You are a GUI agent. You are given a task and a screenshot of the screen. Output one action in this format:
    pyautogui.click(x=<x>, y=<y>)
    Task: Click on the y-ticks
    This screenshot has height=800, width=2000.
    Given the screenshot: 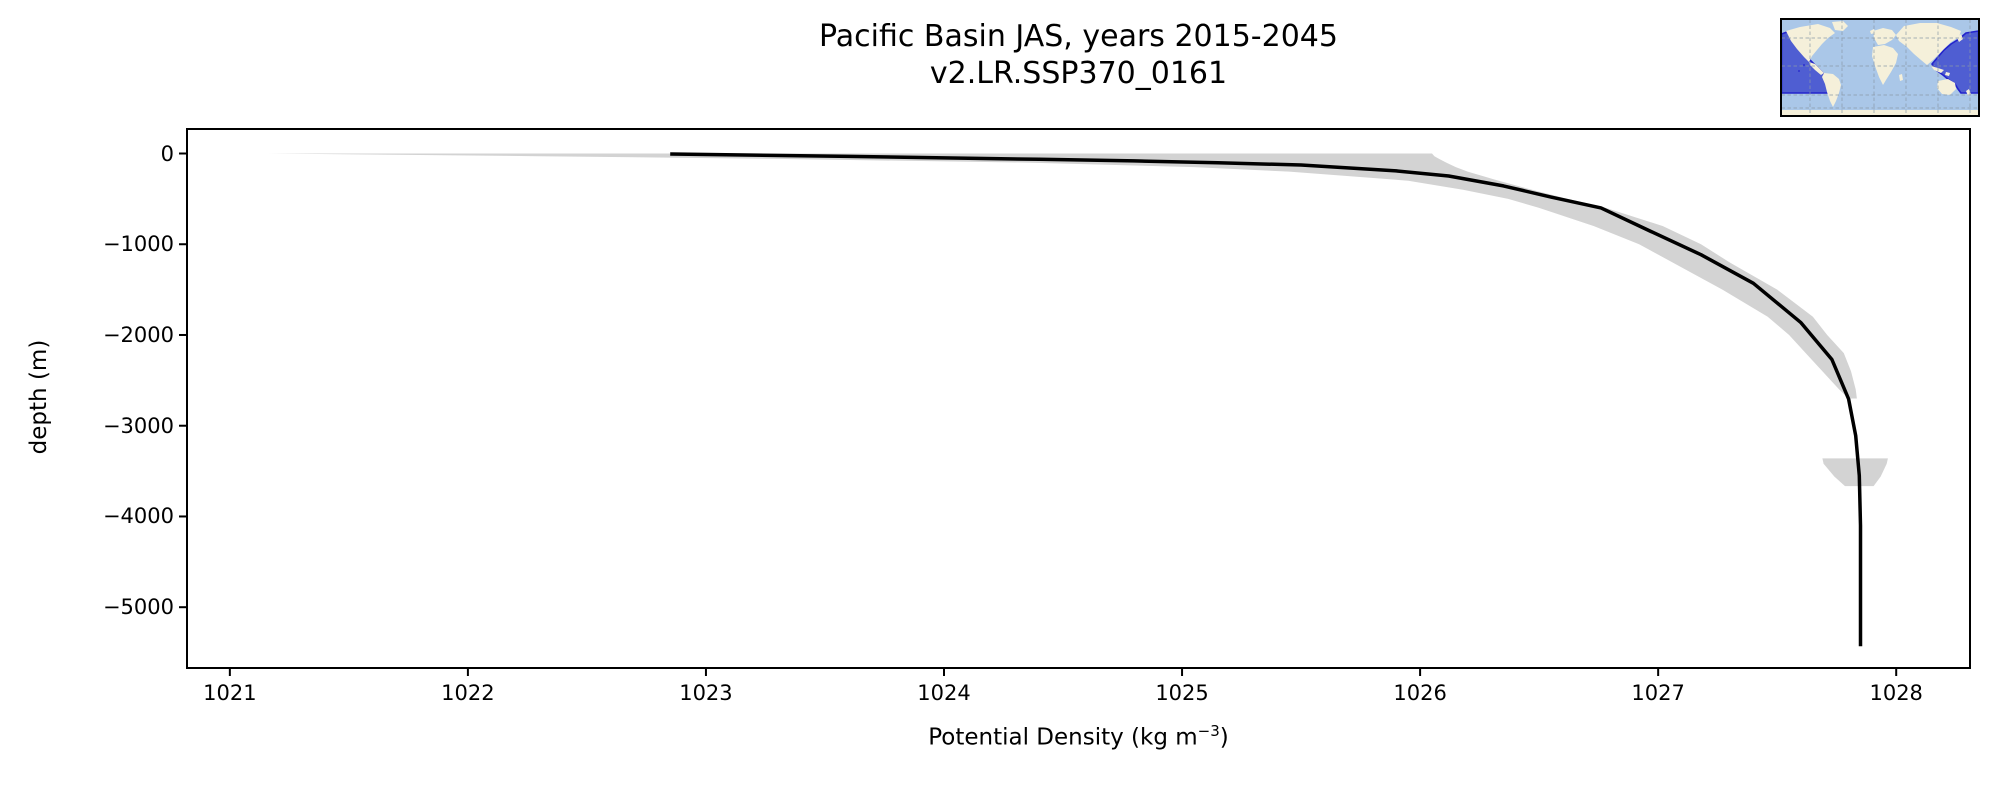 What is the action you would take?
    pyautogui.click(x=183, y=380)
    